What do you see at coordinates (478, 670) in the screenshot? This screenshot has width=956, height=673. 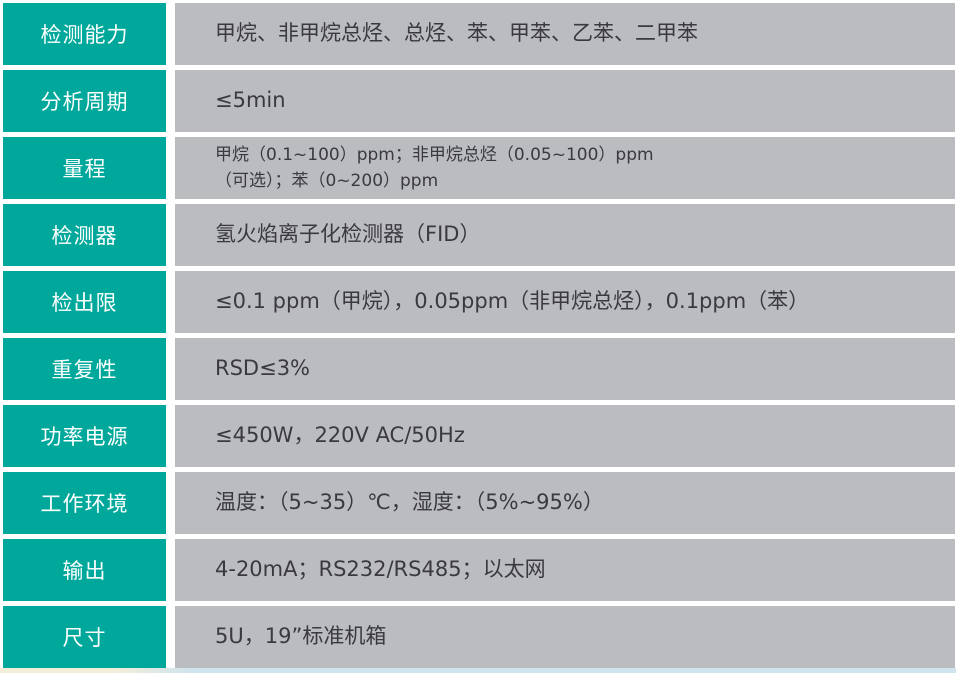 I see `bottom-accent-strip` at bounding box center [478, 670].